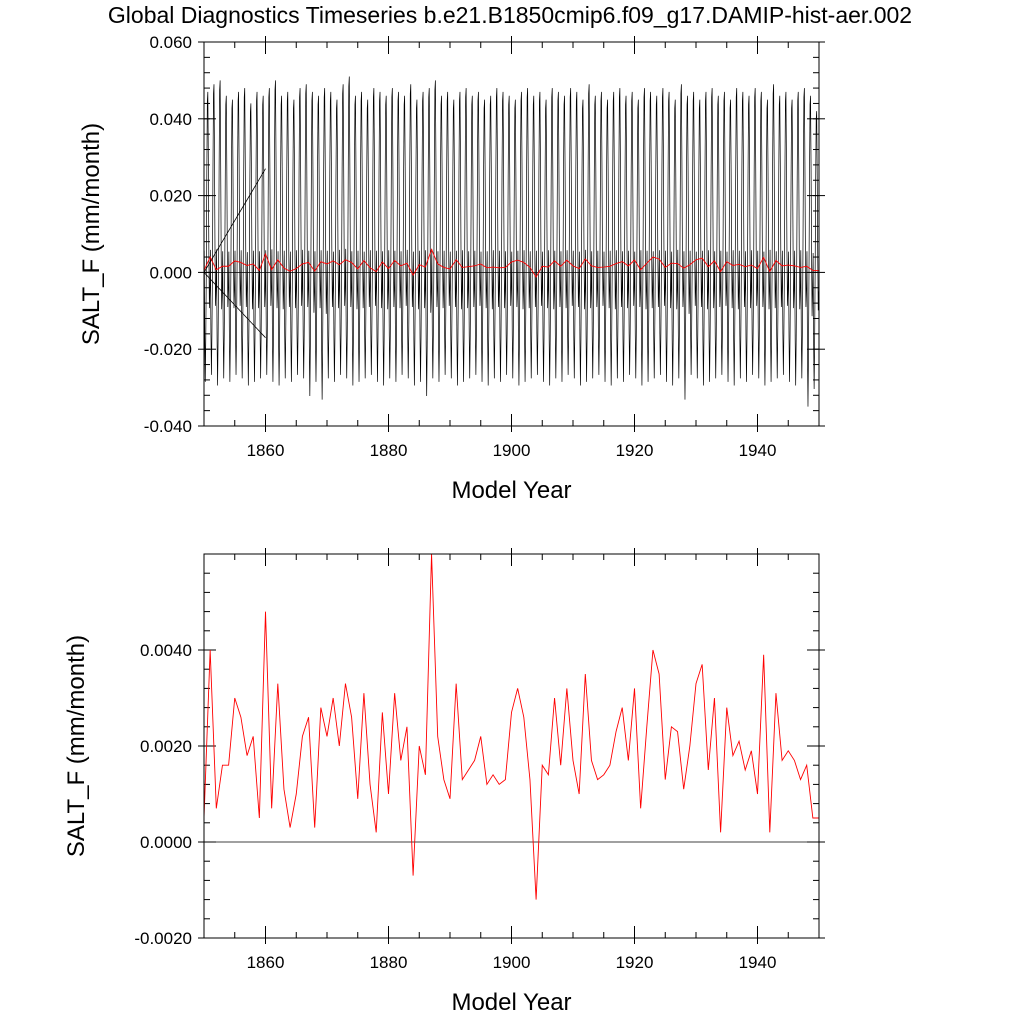  Describe the element at coordinates (168, 349) in the screenshot. I see `y-tick-label: -0.020` at that location.